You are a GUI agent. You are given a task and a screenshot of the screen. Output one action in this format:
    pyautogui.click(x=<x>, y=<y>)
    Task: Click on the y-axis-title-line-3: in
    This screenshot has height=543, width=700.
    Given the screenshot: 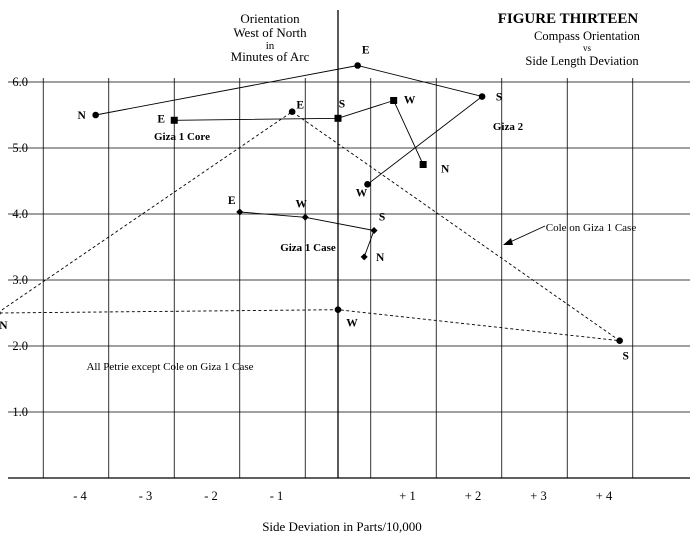 What is the action you would take?
    pyautogui.click(x=270, y=46)
    